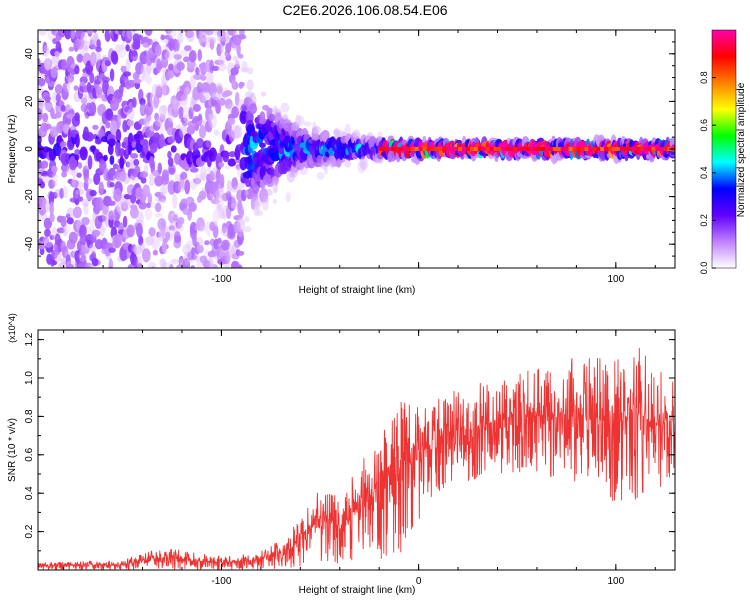 This screenshot has height=605, width=750. I want to click on colorbar-tick-label: 0.4, so click(704, 173).